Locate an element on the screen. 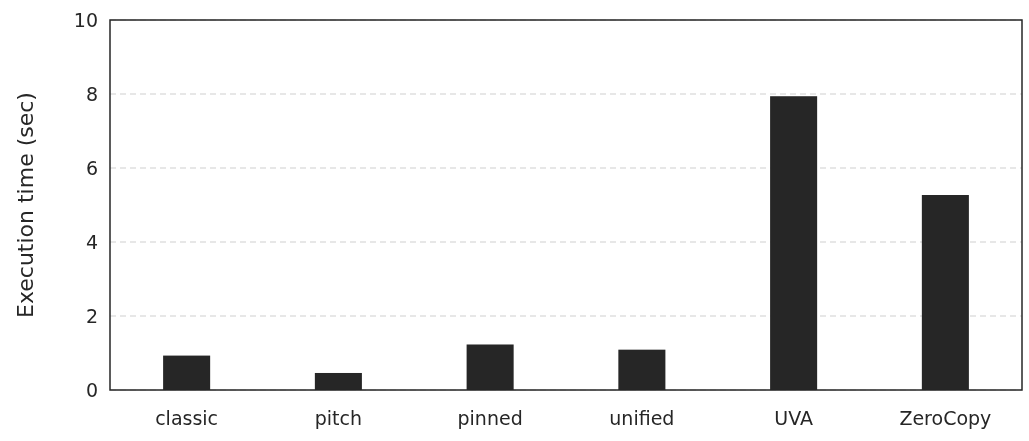 This screenshot has height=441, width=1029. y-tick-label: 6 is located at coordinates (91, 167).